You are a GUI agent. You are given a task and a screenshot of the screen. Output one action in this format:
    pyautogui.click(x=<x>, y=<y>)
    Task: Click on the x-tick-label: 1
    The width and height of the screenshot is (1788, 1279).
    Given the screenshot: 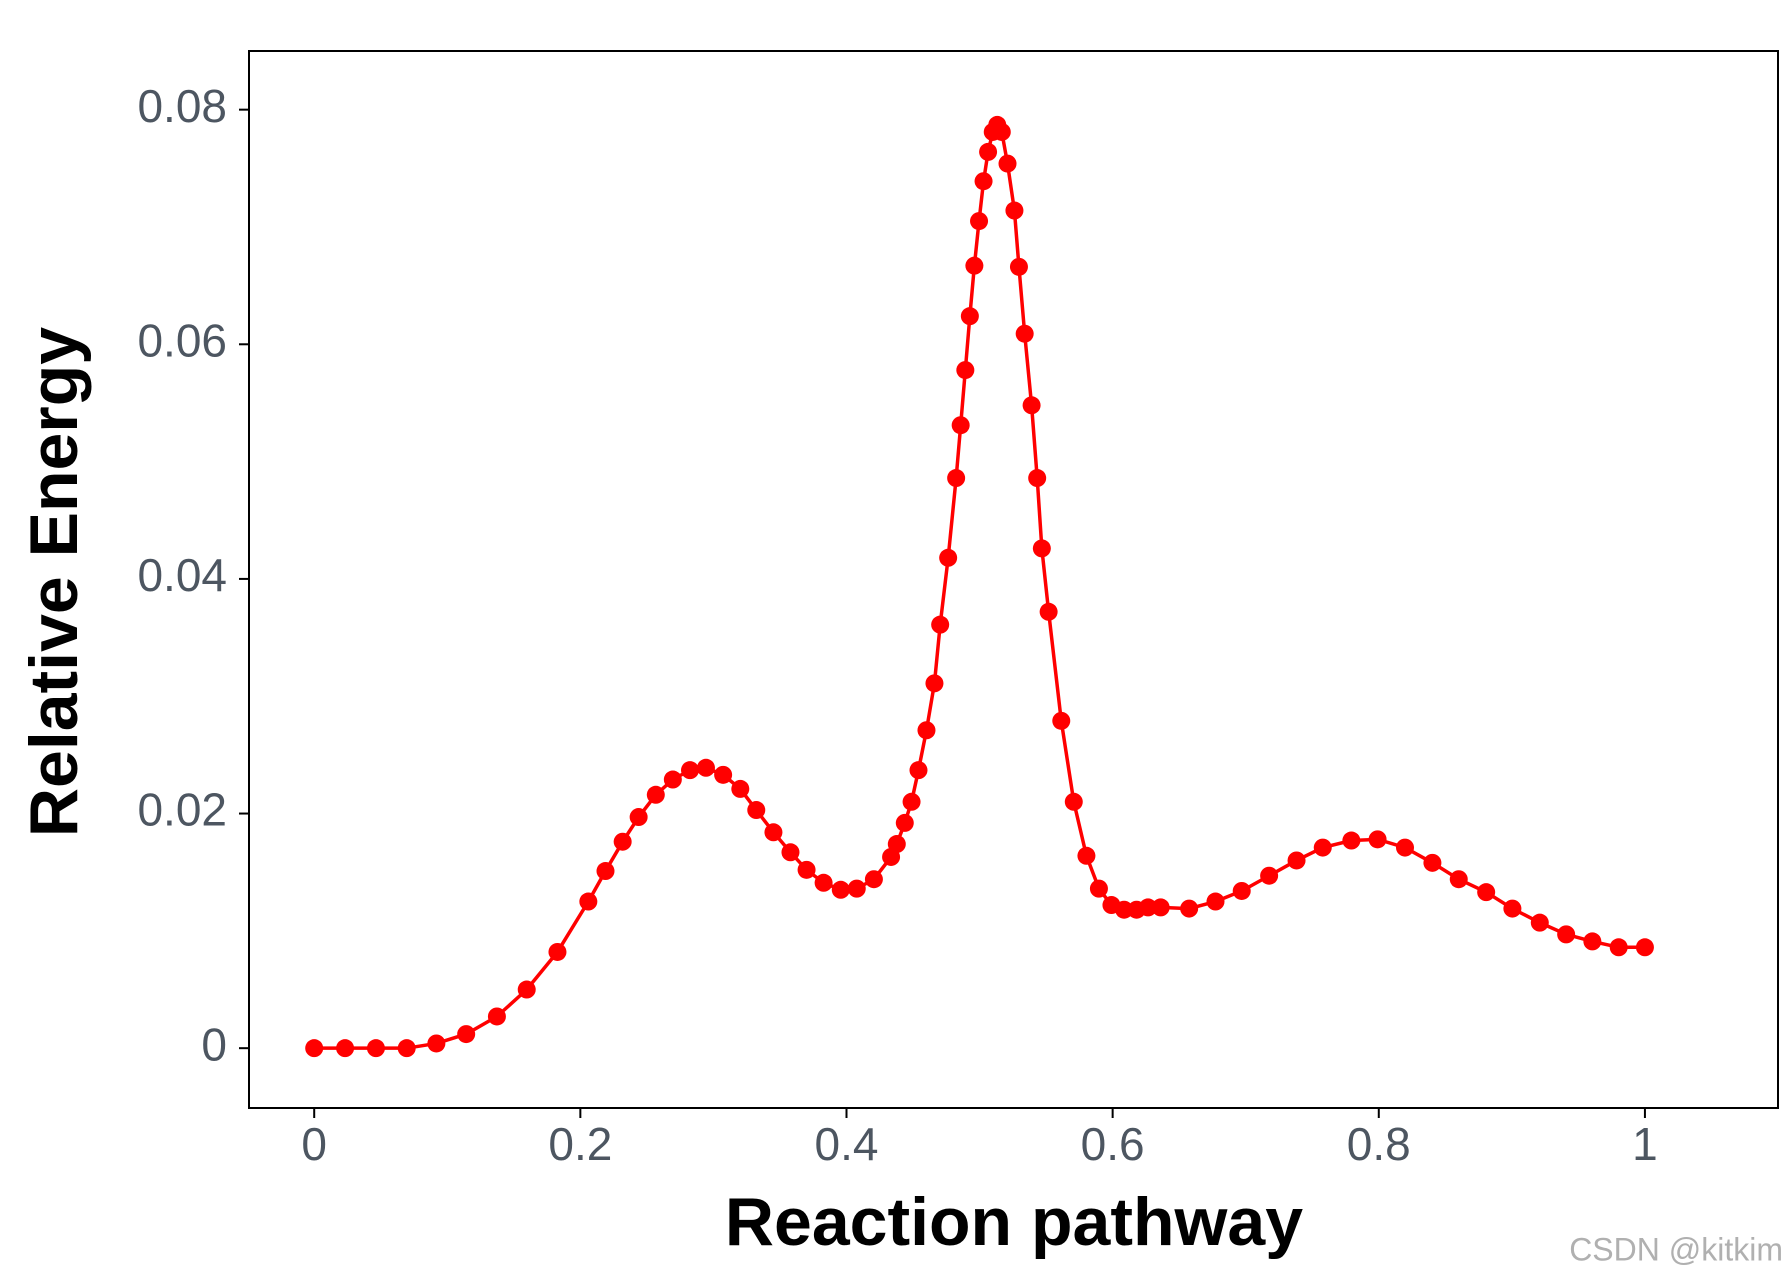 What is the action you would take?
    pyautogui.click(x=1645, y=1144)
    